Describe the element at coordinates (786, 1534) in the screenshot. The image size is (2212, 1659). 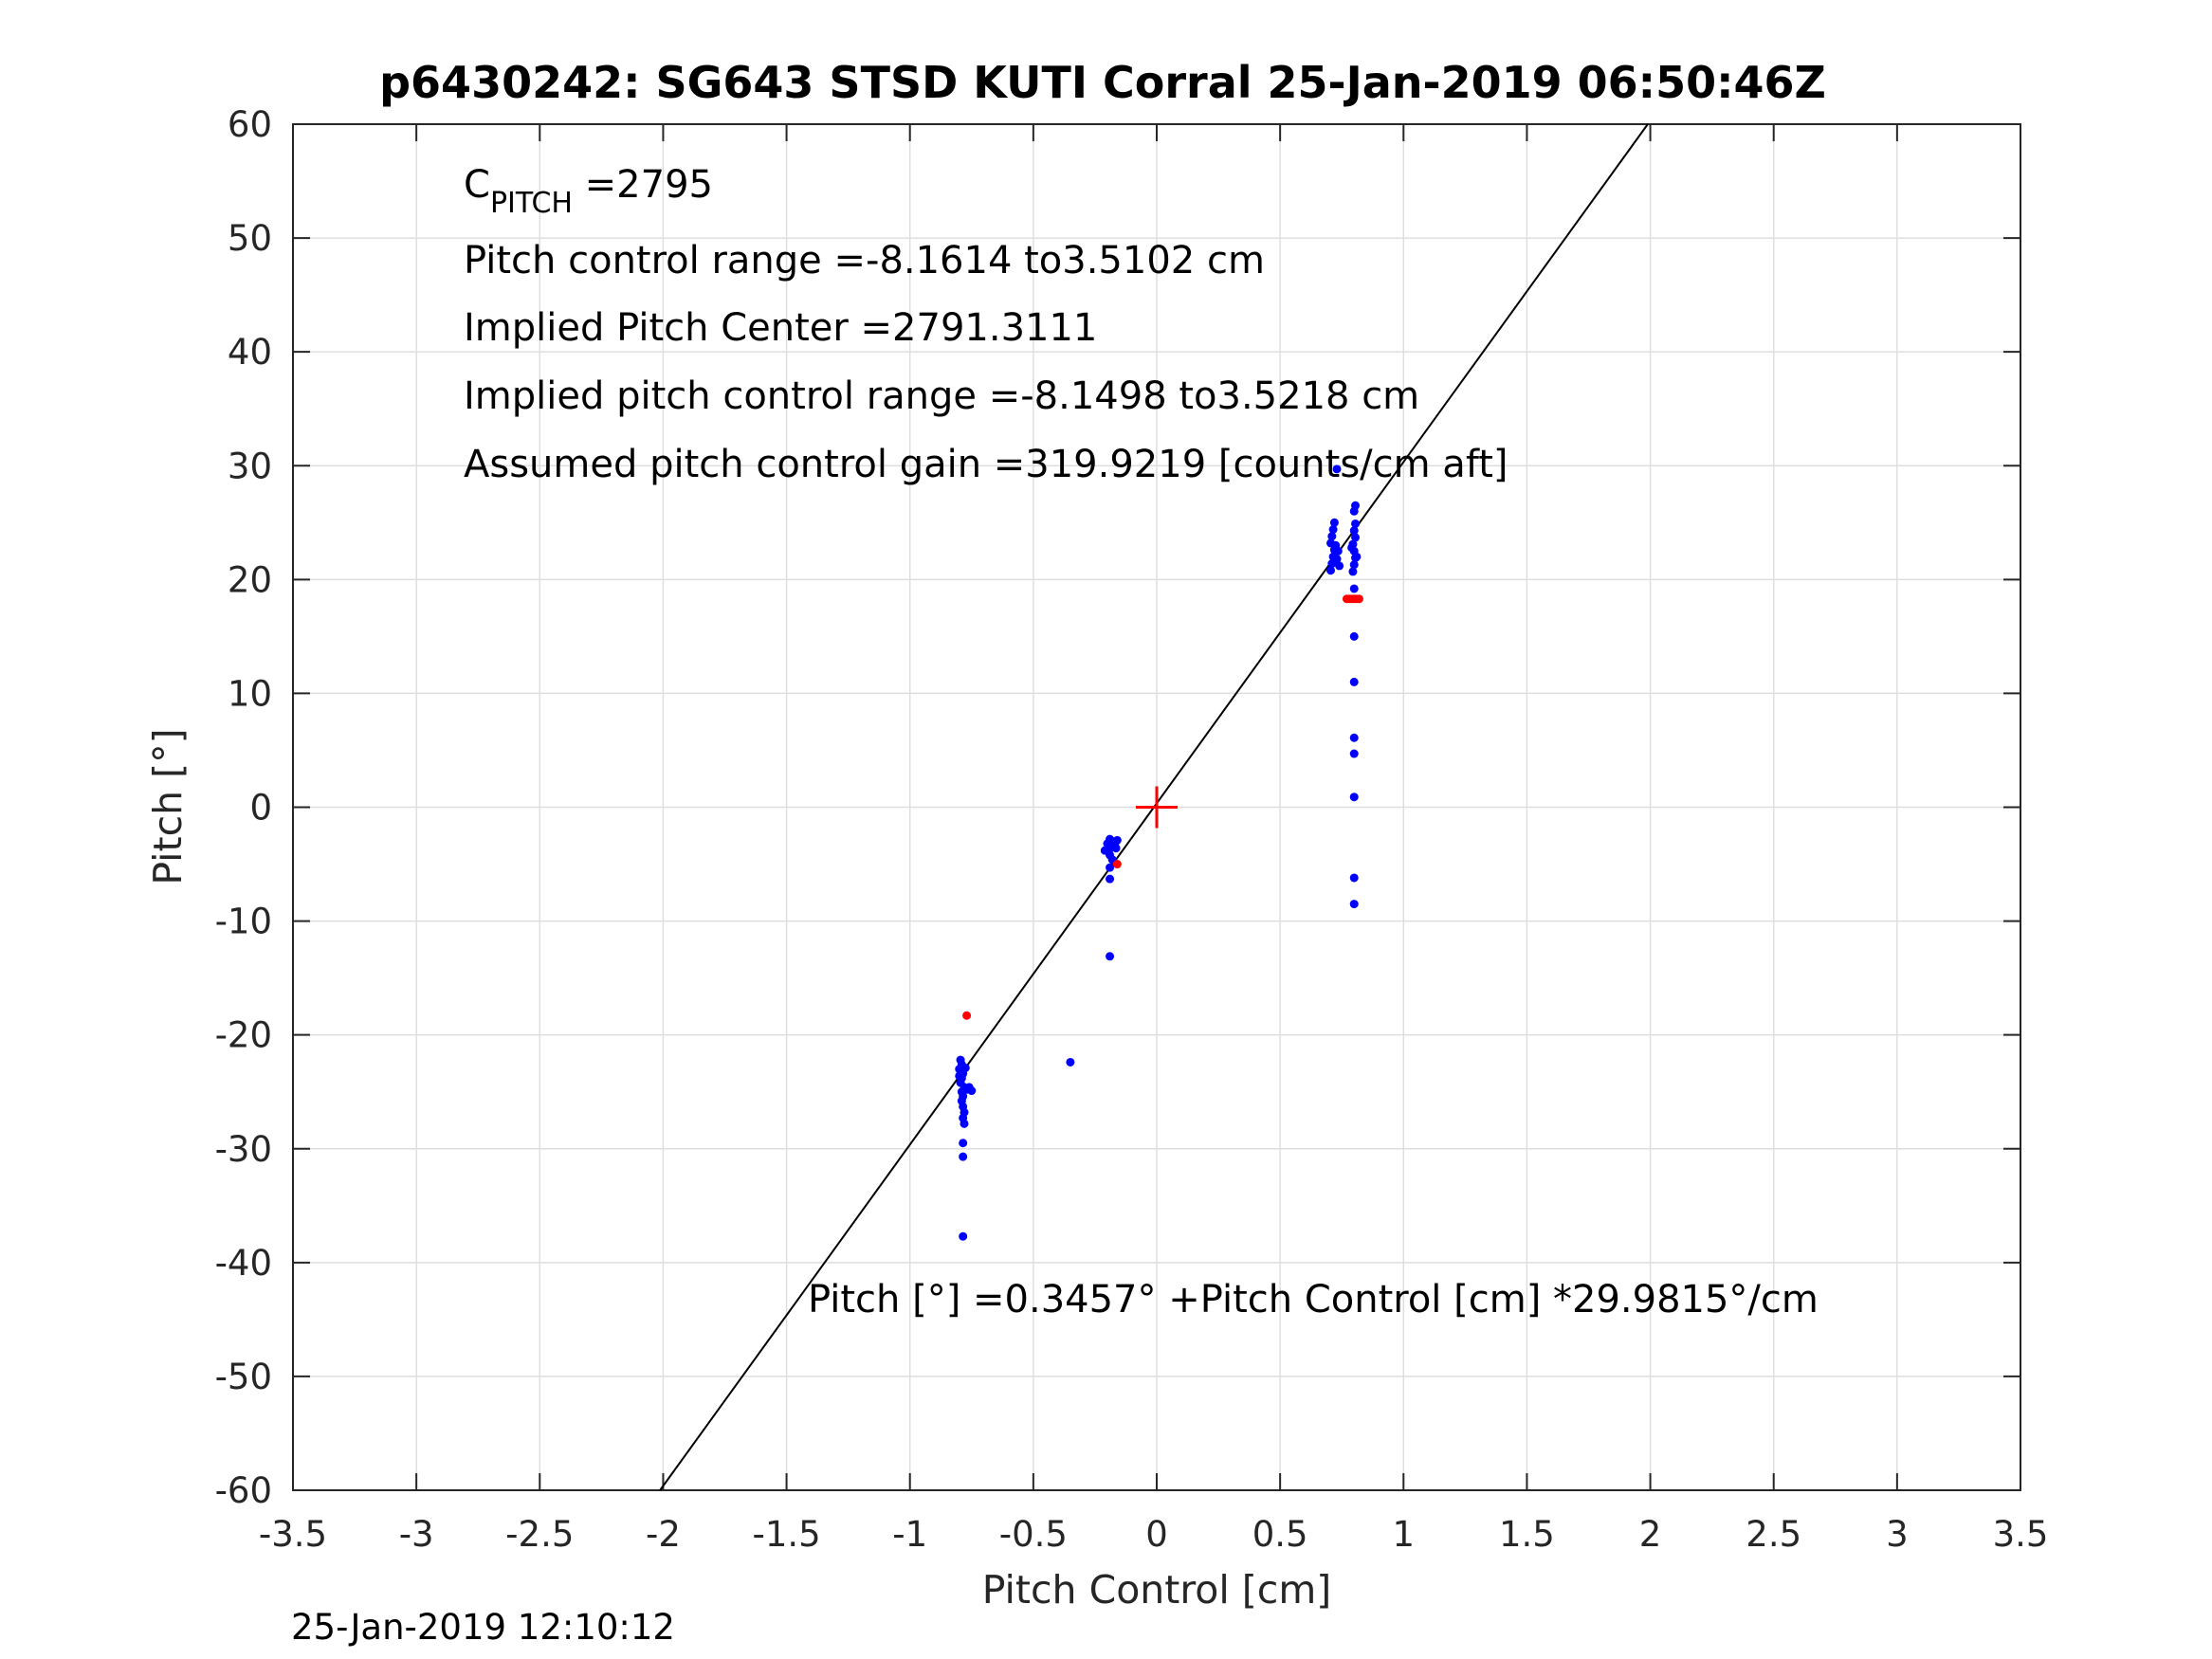
I see `x-tick-label: -1.5` at that location.